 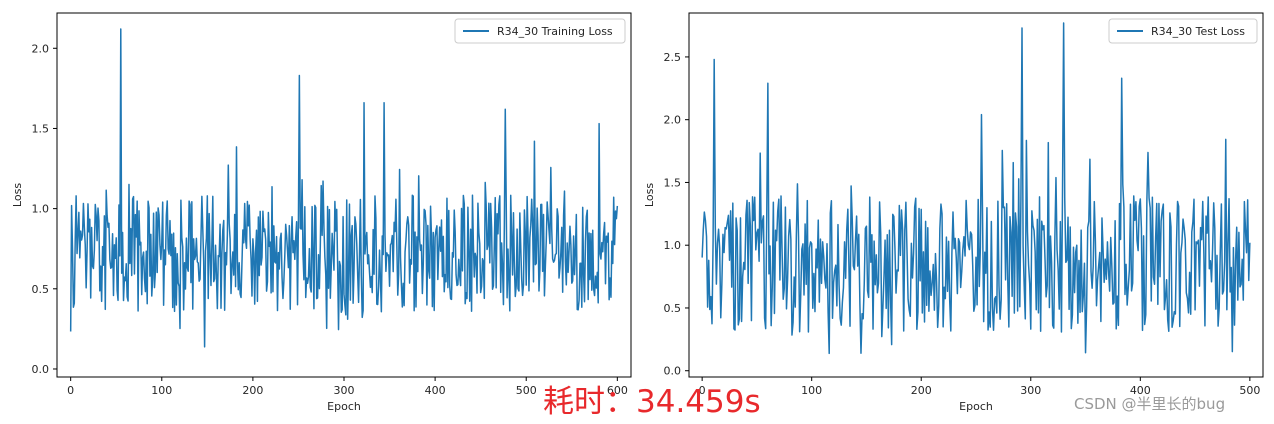 I want to click on elapsed-time-text: 耗时：34.459s, so click(x=652, y=402).